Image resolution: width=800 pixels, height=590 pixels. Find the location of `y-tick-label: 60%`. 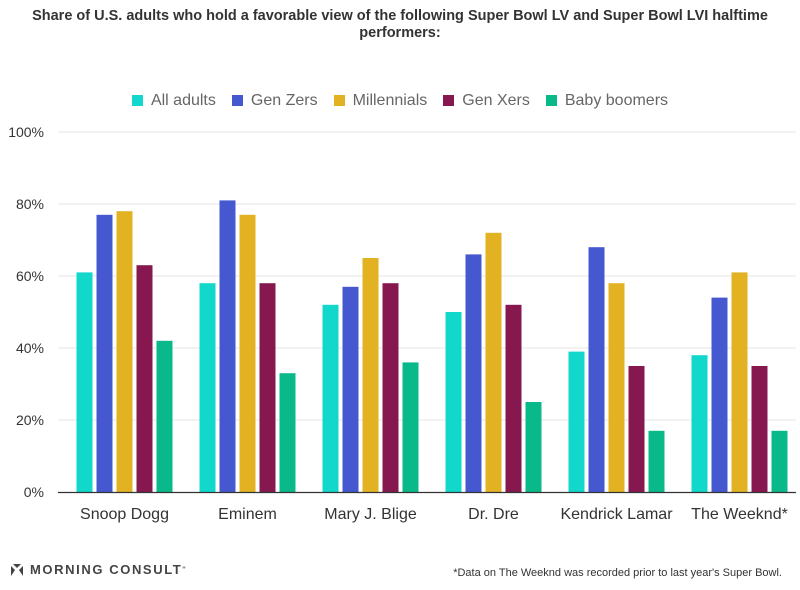

y-tick-label: 60% is located at coordinates (30, 276).